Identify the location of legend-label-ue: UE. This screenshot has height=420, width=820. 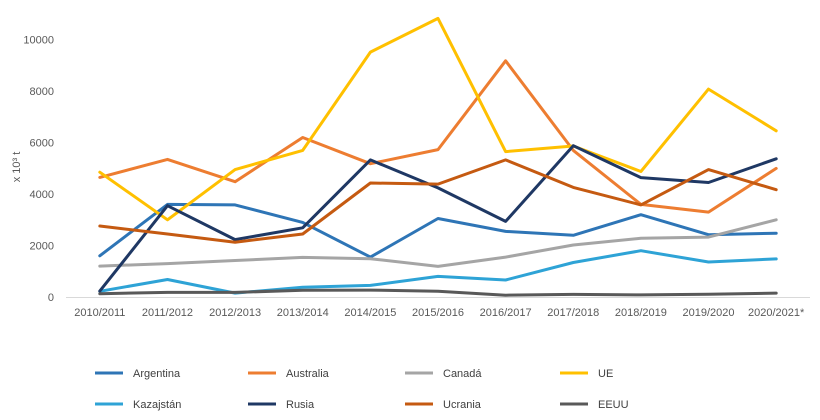
(605, 374).